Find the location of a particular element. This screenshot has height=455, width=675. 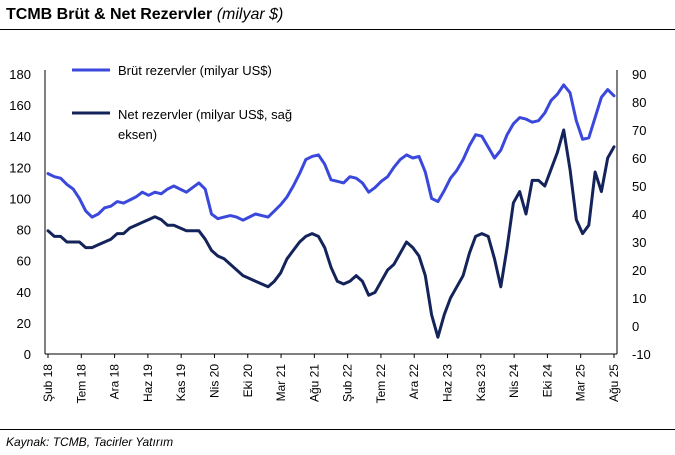

left-tick-label: 80 is located at coordinates (24, 230).